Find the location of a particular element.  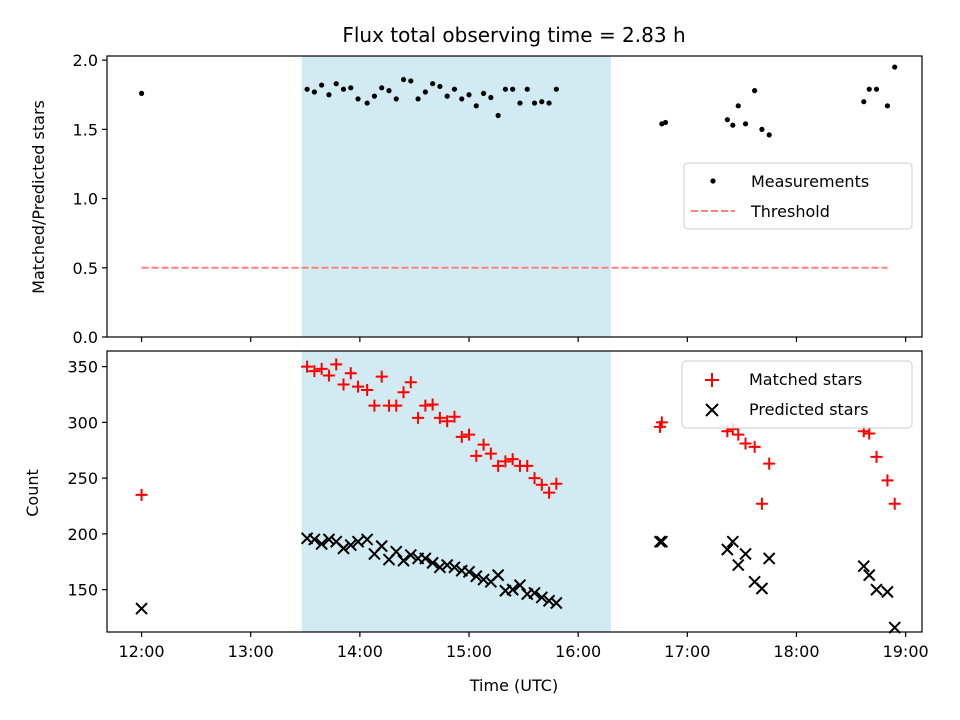

x-tick-label: 15:00 is located at coordinates (469, 651).